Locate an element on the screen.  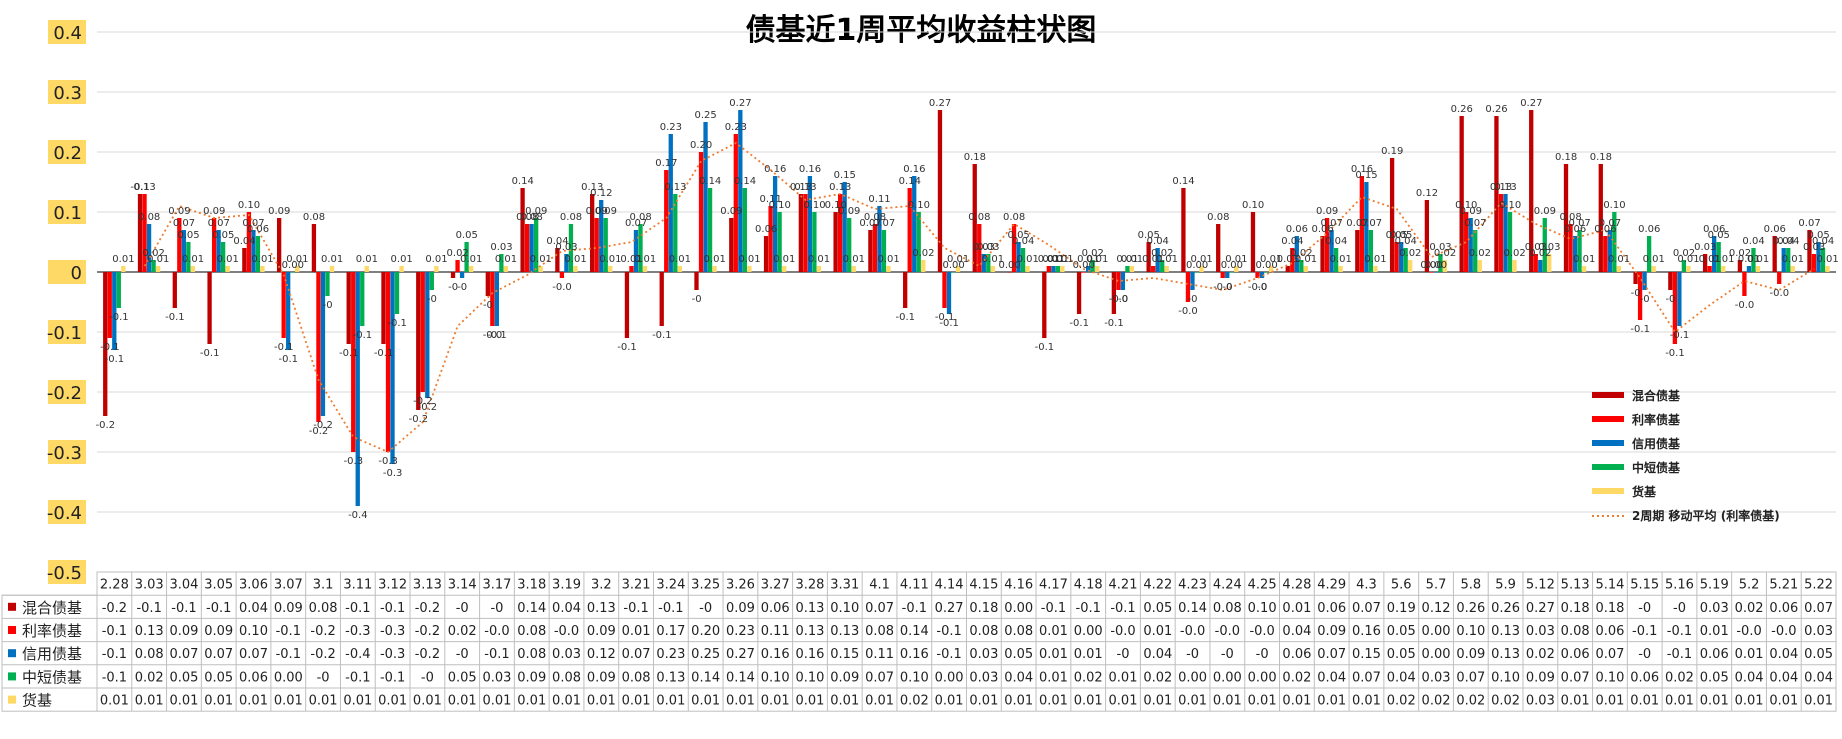
x-tick-label: 3.04 is located at coordinates (183, 585).